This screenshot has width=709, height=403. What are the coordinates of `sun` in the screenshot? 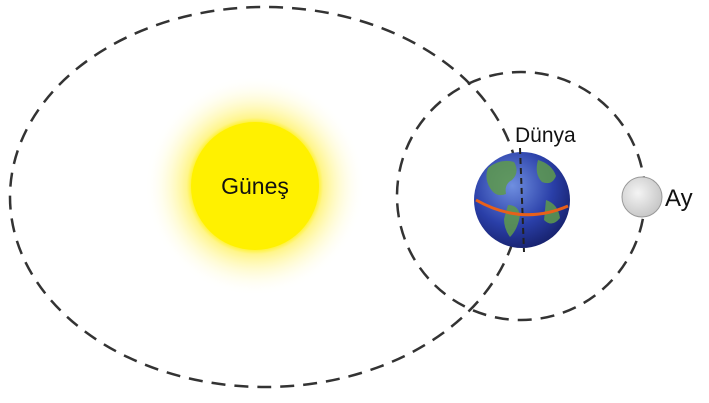 It's located at (255, 186).